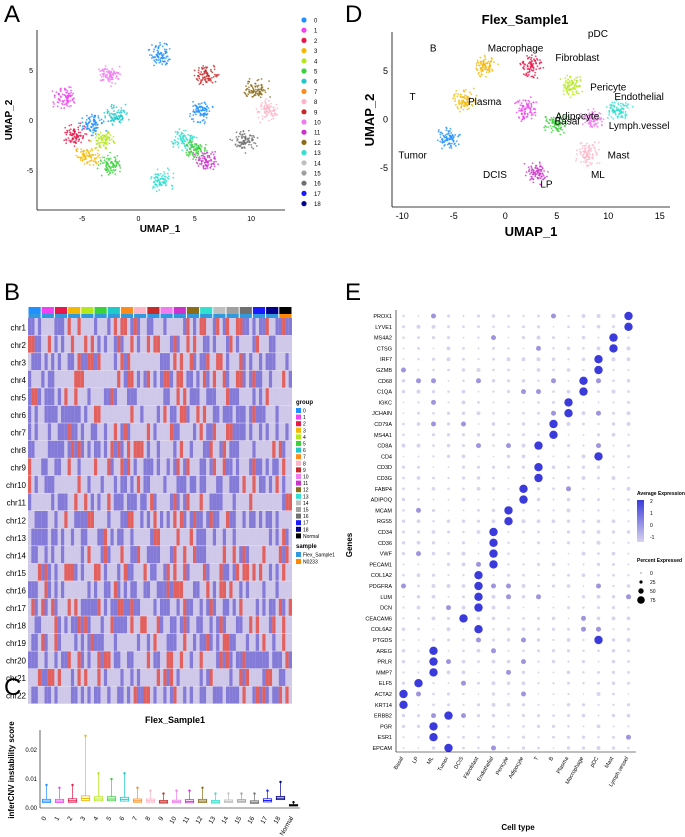  I want to click on heatmap-header-bars, so click(160, 312).